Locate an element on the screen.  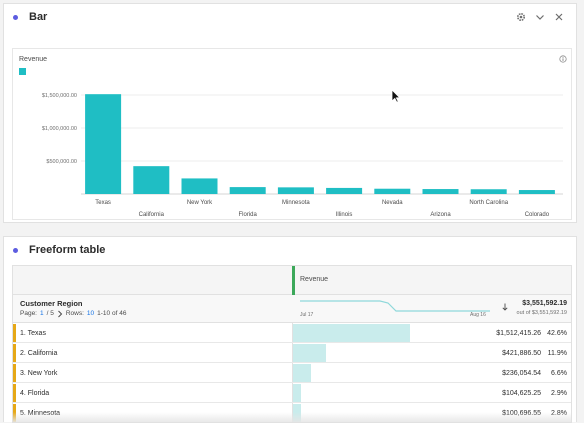
close-icon is located at coordinates (559, 17).